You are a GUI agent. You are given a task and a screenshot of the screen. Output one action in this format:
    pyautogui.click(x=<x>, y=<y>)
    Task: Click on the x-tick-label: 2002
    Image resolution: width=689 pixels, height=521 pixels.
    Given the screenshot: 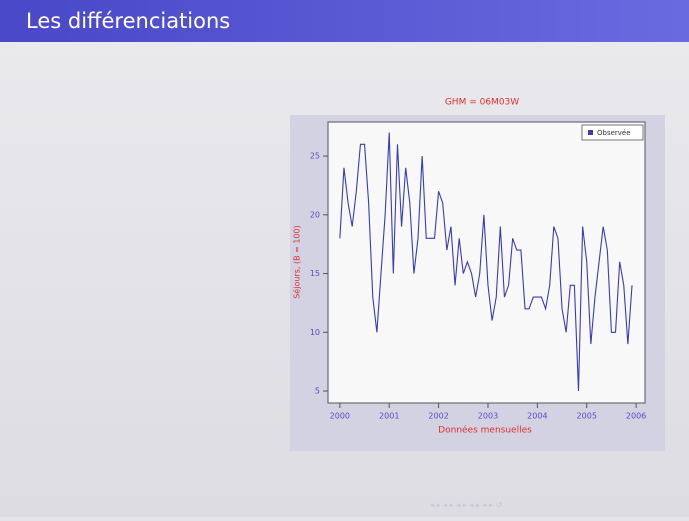 What is the action you would take?
    pyautogui.click(x=438, y=416)
    